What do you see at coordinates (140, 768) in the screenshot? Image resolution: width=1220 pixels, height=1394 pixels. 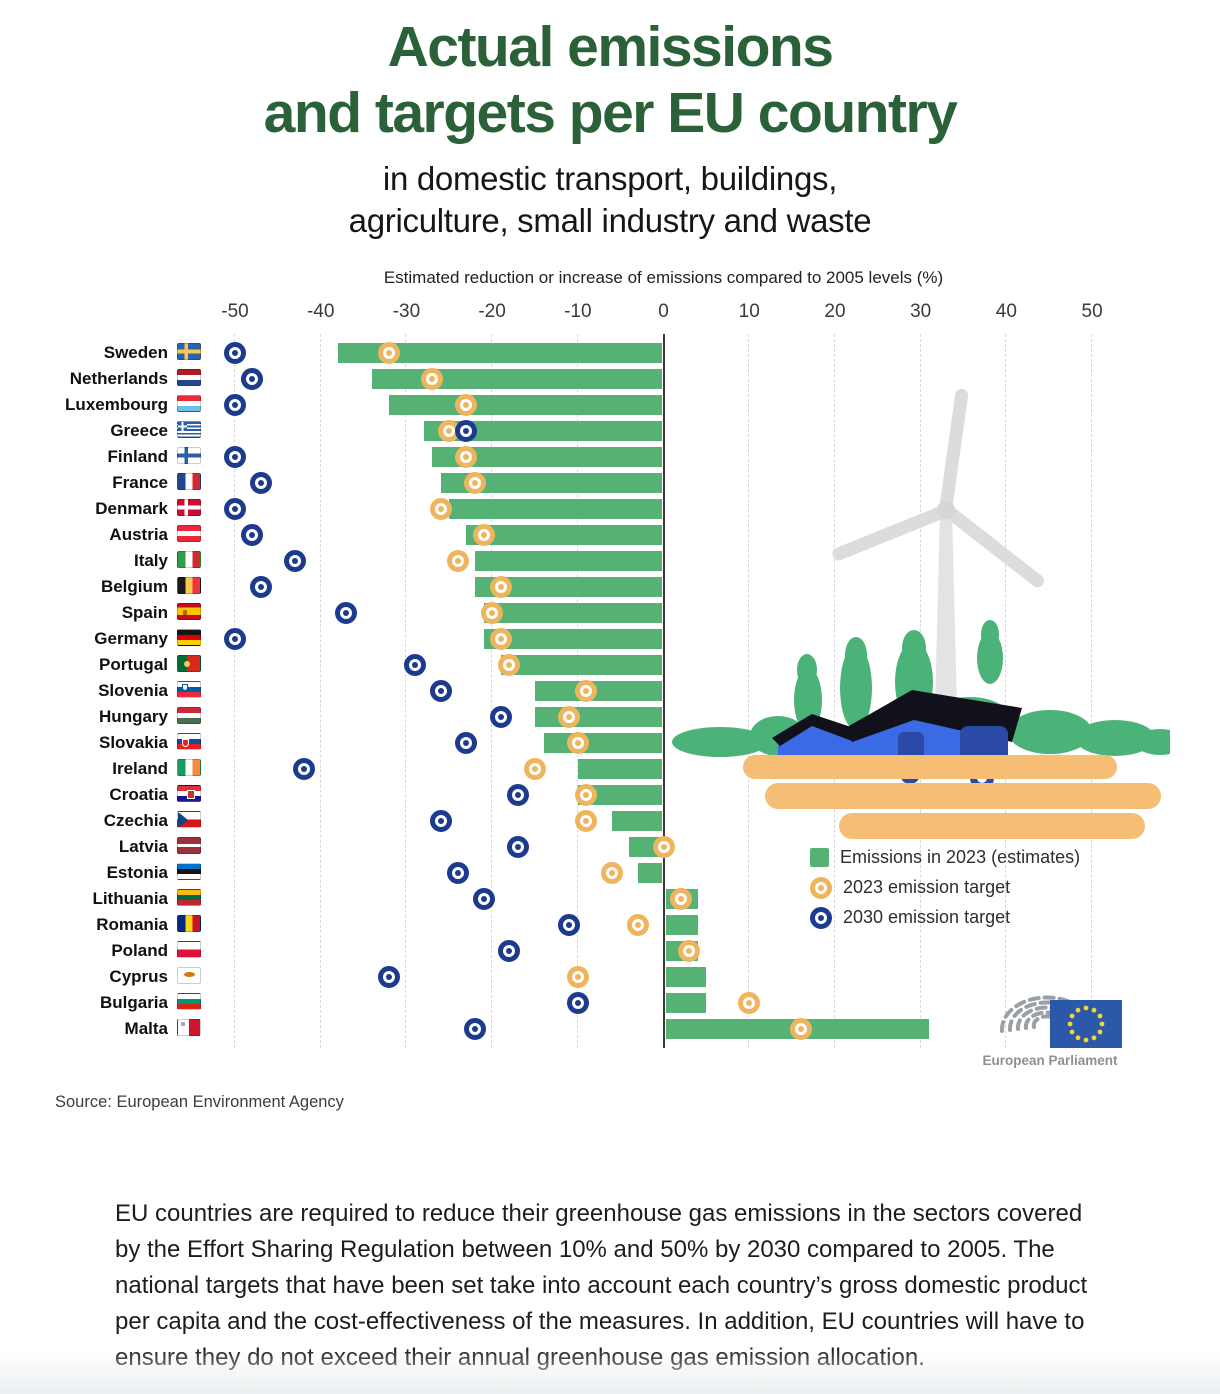 I see `country-label: Ireland` at bounding box center [140, 768].